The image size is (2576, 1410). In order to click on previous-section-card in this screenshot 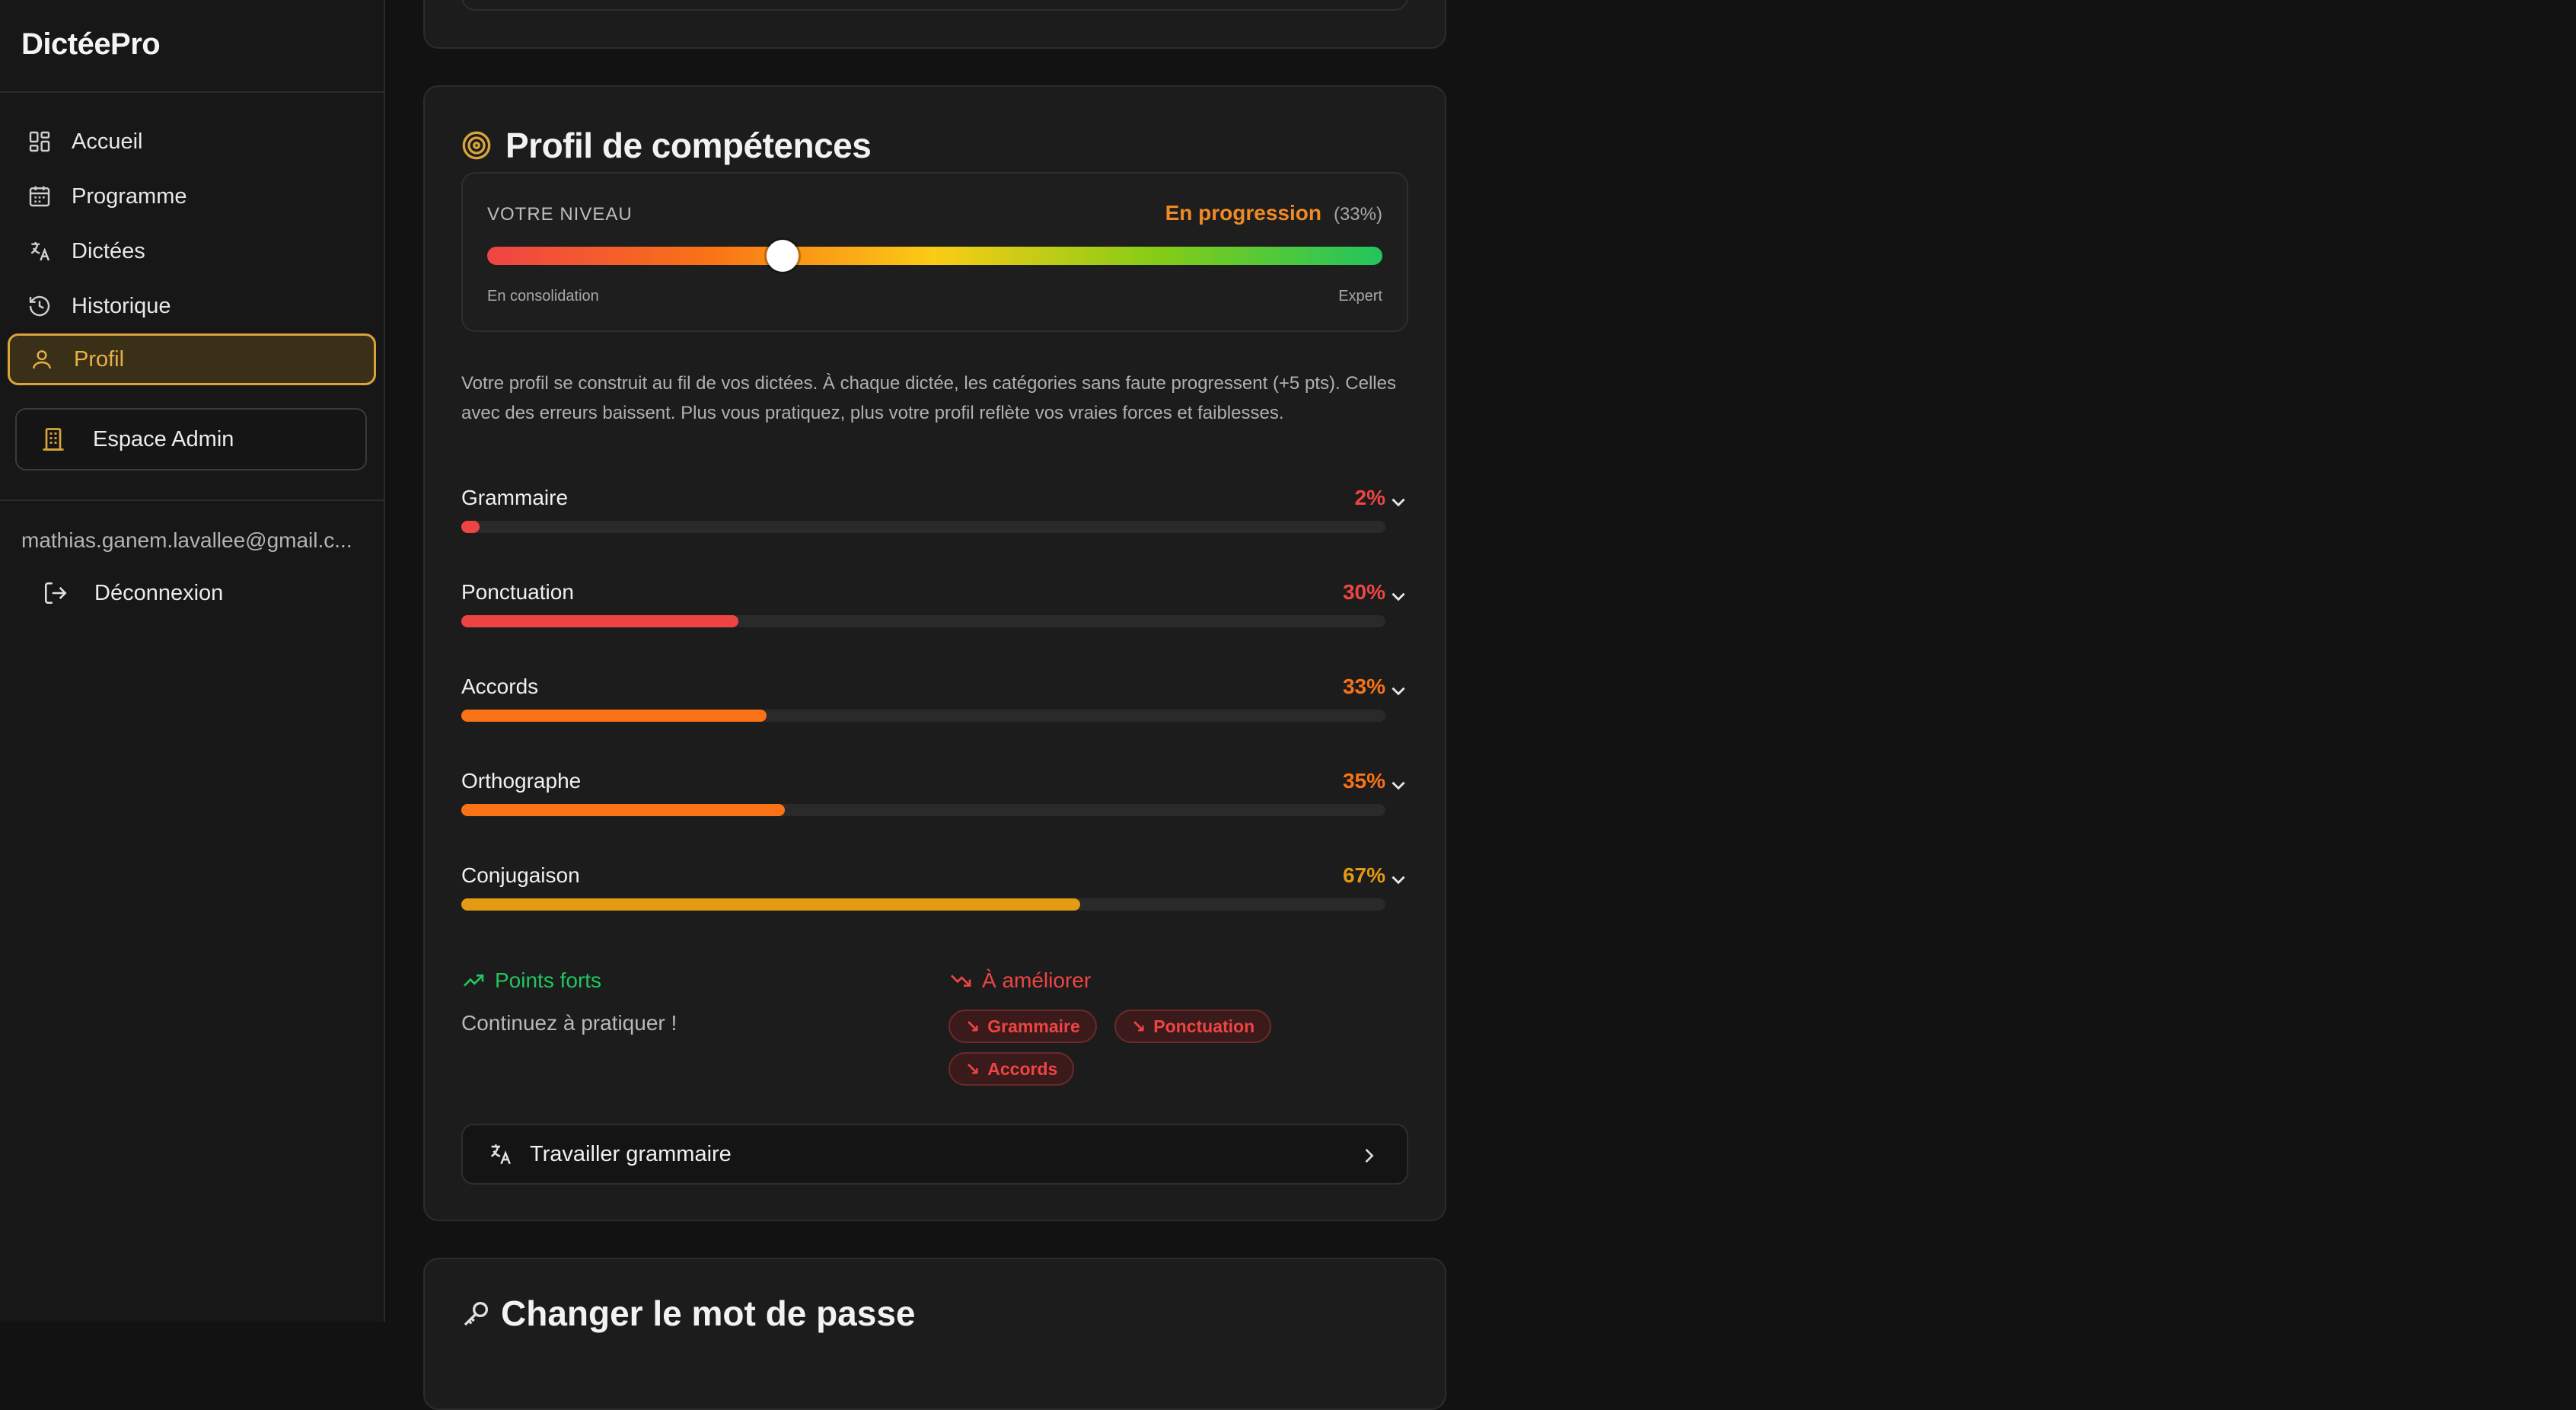, I will do `click(935, 24)`.